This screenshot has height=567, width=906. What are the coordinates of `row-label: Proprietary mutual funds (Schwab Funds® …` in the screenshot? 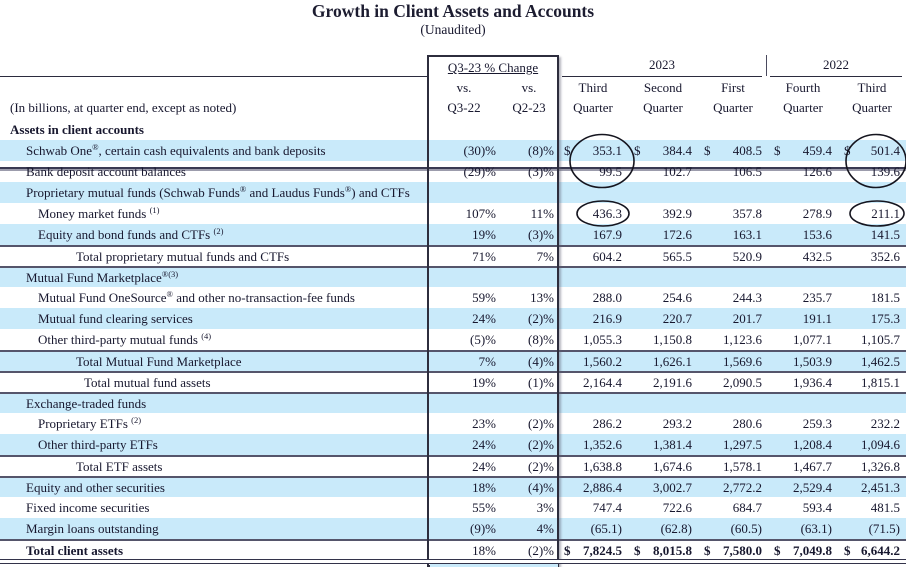 It's located at (214, 193).